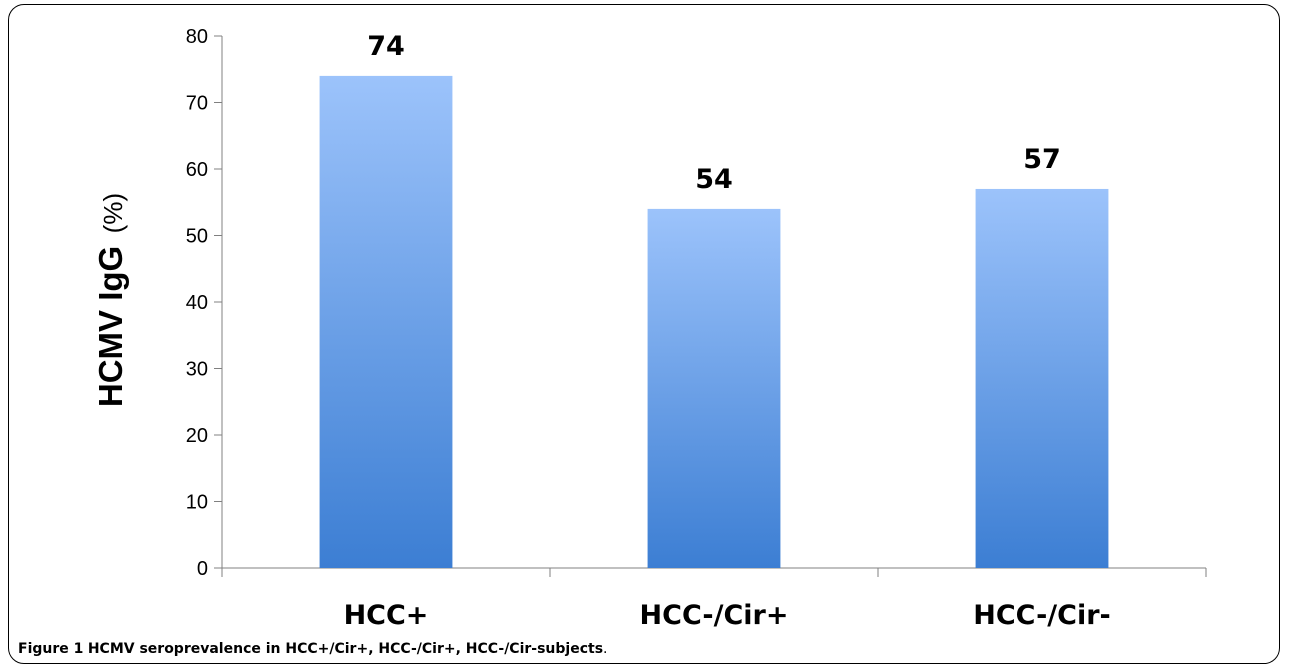  What do you see at coordinates (605, 649) in the screenshot?
I see `caption-end: .` at bounding box center [605, 649].